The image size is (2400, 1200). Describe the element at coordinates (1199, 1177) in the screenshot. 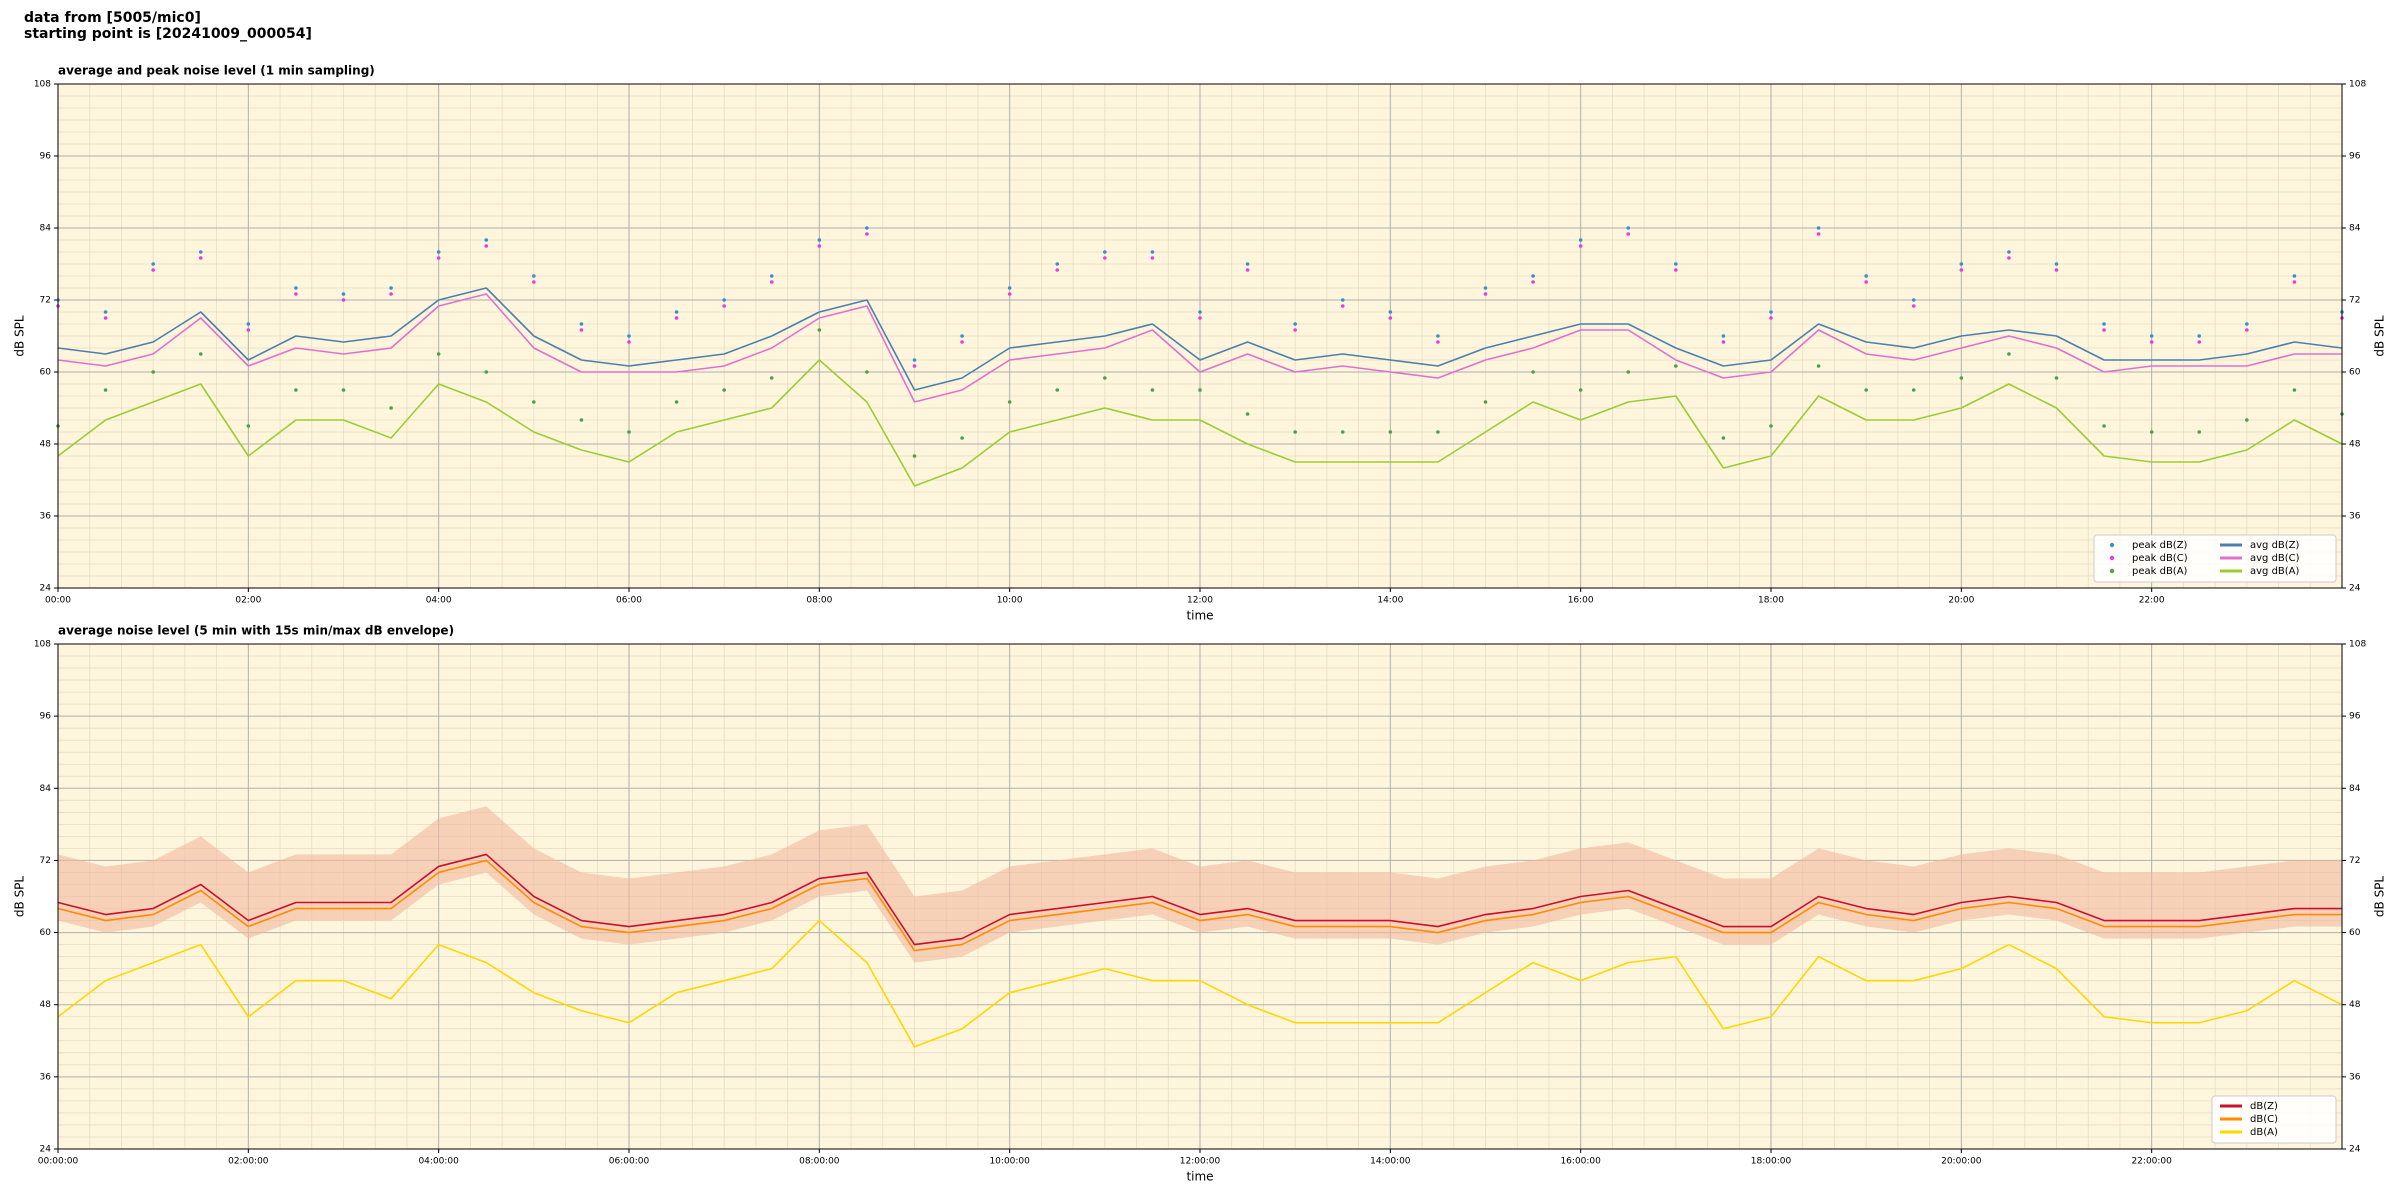

I see `x-axis-label: time` at that location.